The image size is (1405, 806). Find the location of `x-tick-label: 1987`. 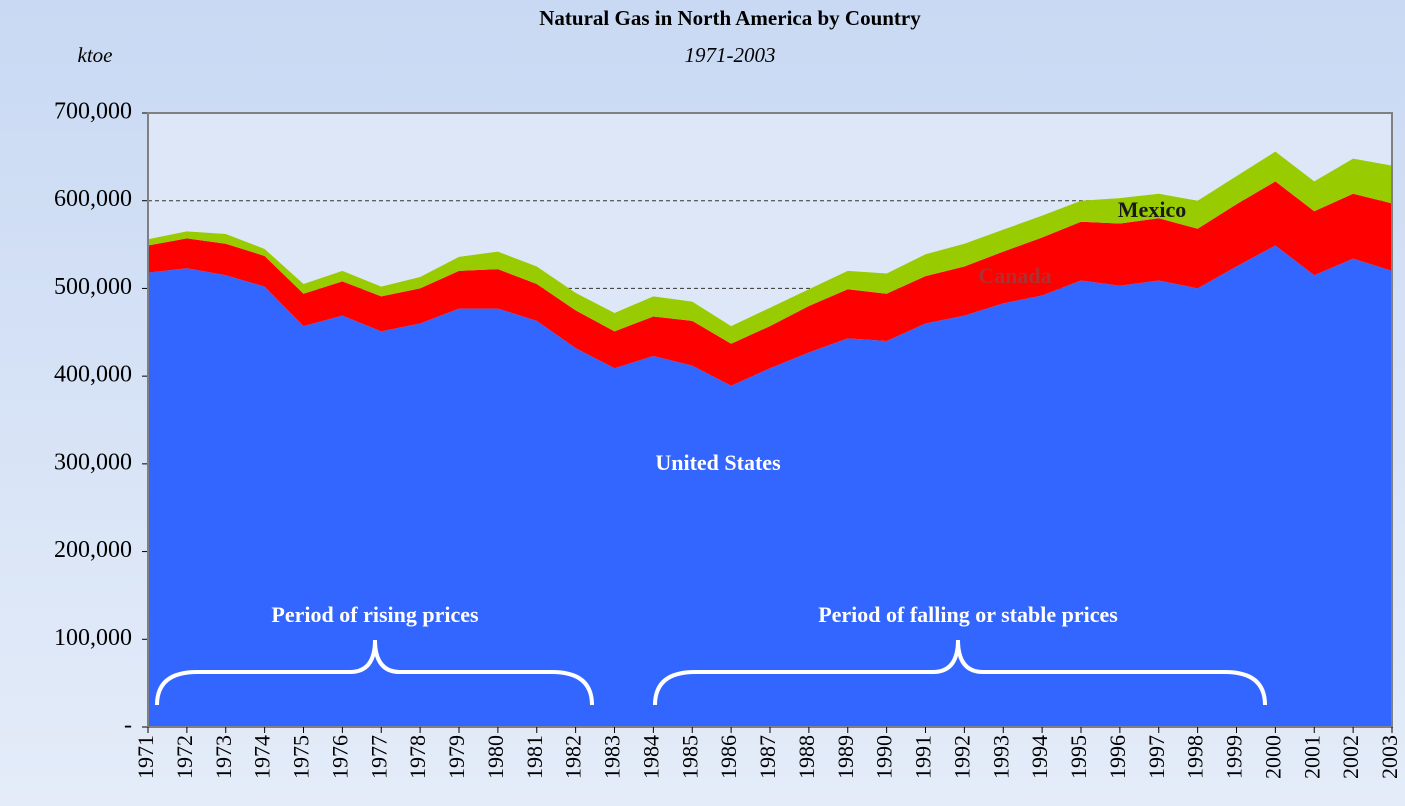

x-tick-label: 1987 is located at coordinates (767, 757).